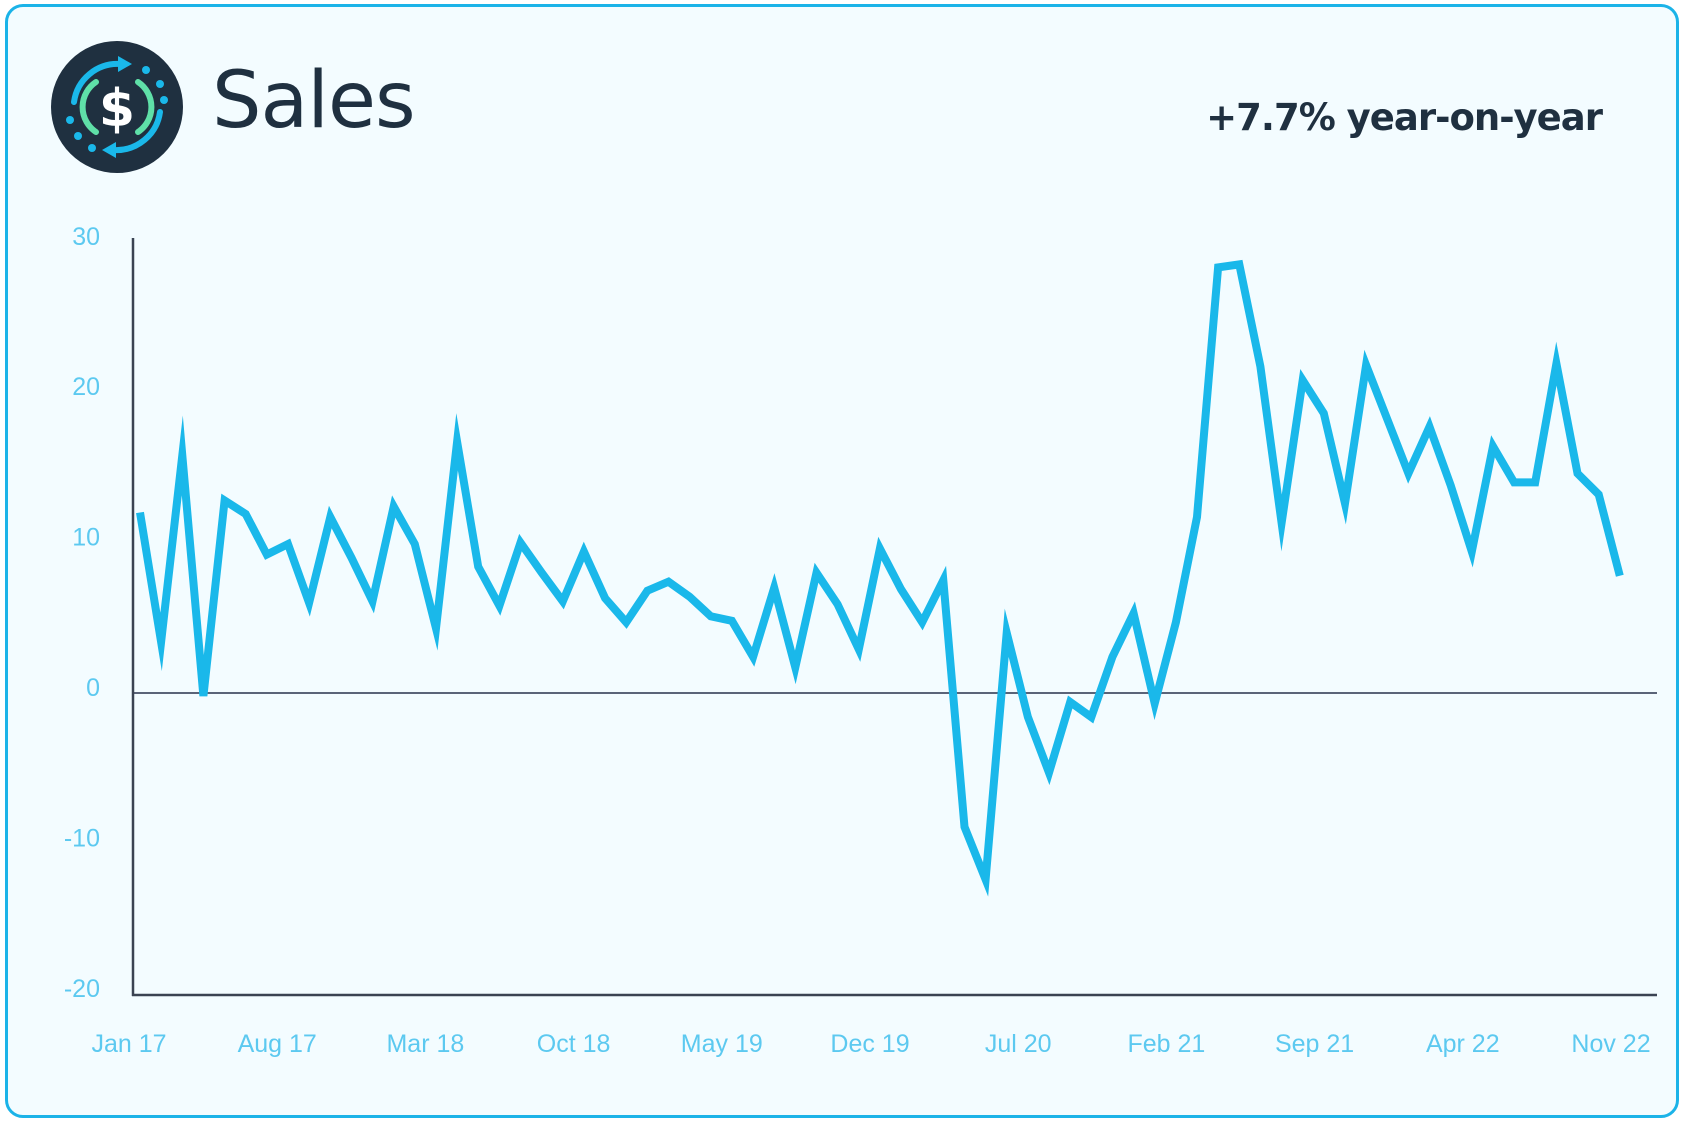  What do you see at coordinates (93, 688) in the screenshot?
I see `y-tick-label: 0` at bounding box center [93, 688].